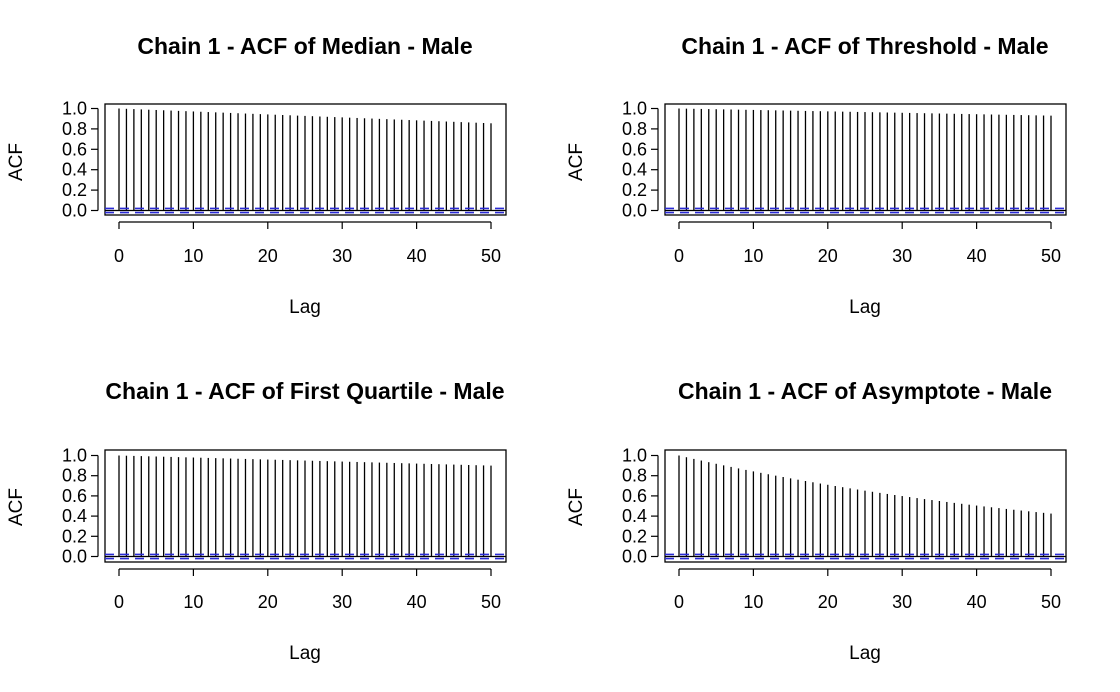  What do you see at coordinates (865, 391) in the screenshot?
I see `panel-title: Chain 1 - ACF of Asymptote - Male` at bounding box center [865, 391].